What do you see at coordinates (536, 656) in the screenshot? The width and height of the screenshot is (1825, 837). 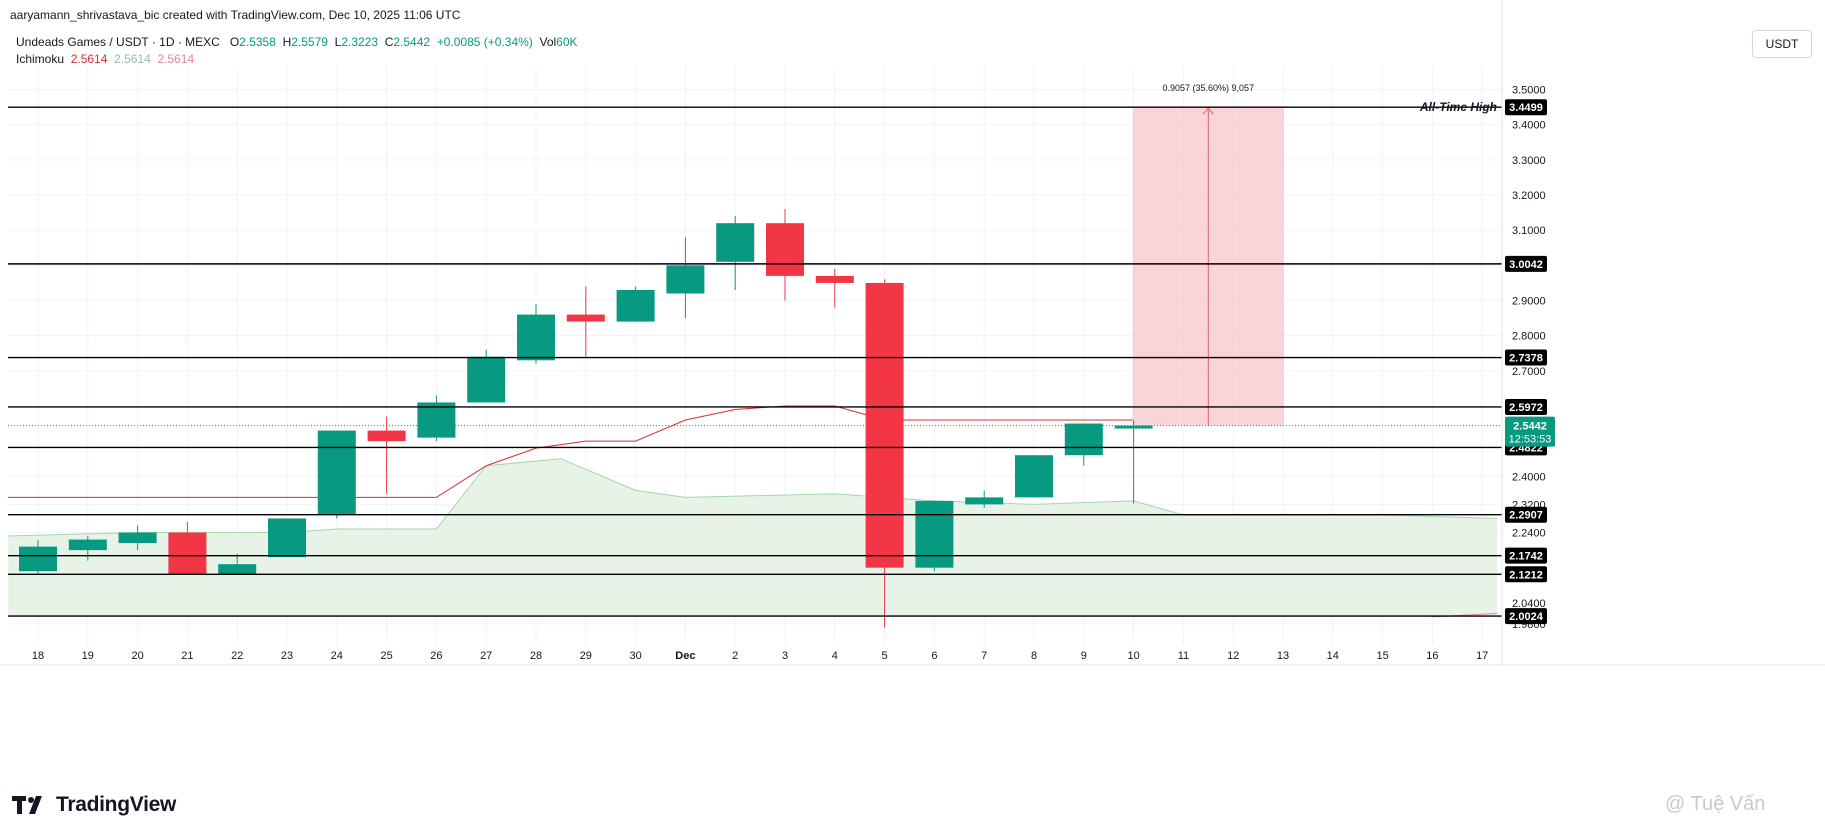 I see `x-tick-label: 28` at bounding box center [536, 656].